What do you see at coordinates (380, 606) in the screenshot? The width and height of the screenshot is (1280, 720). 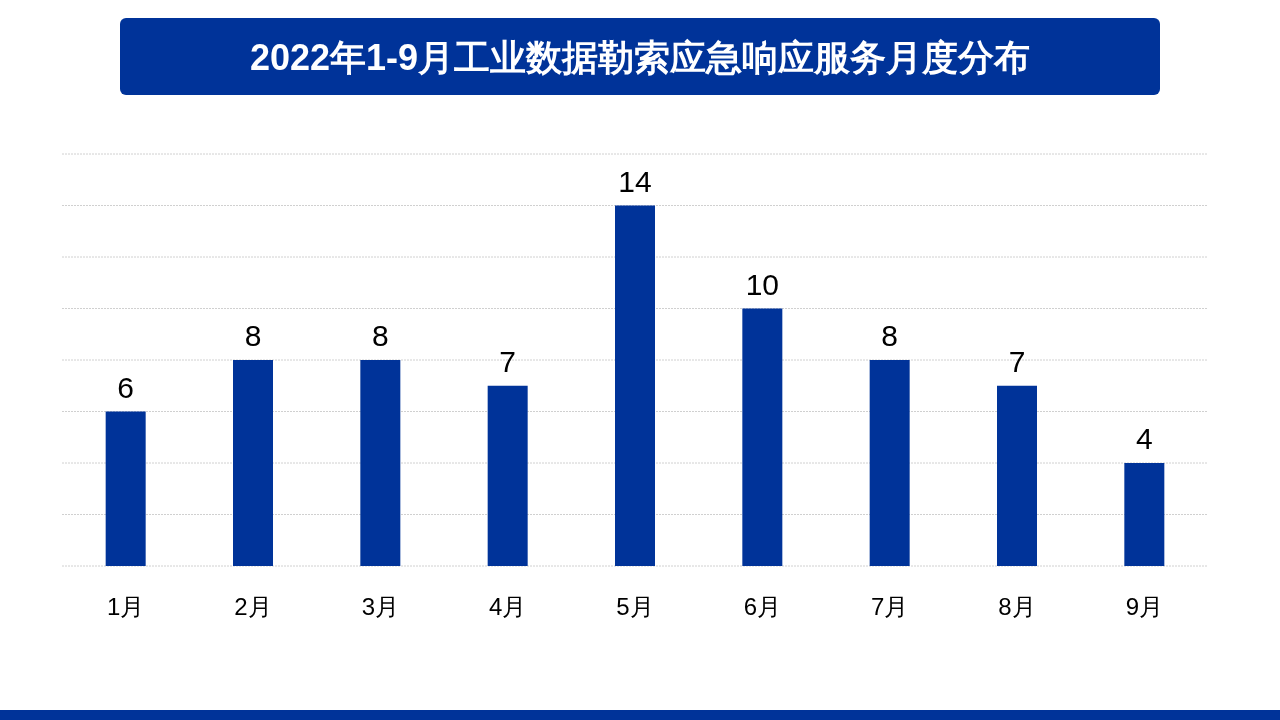 I see `x-tick-label: 3月` at bounding box center [380, 606].